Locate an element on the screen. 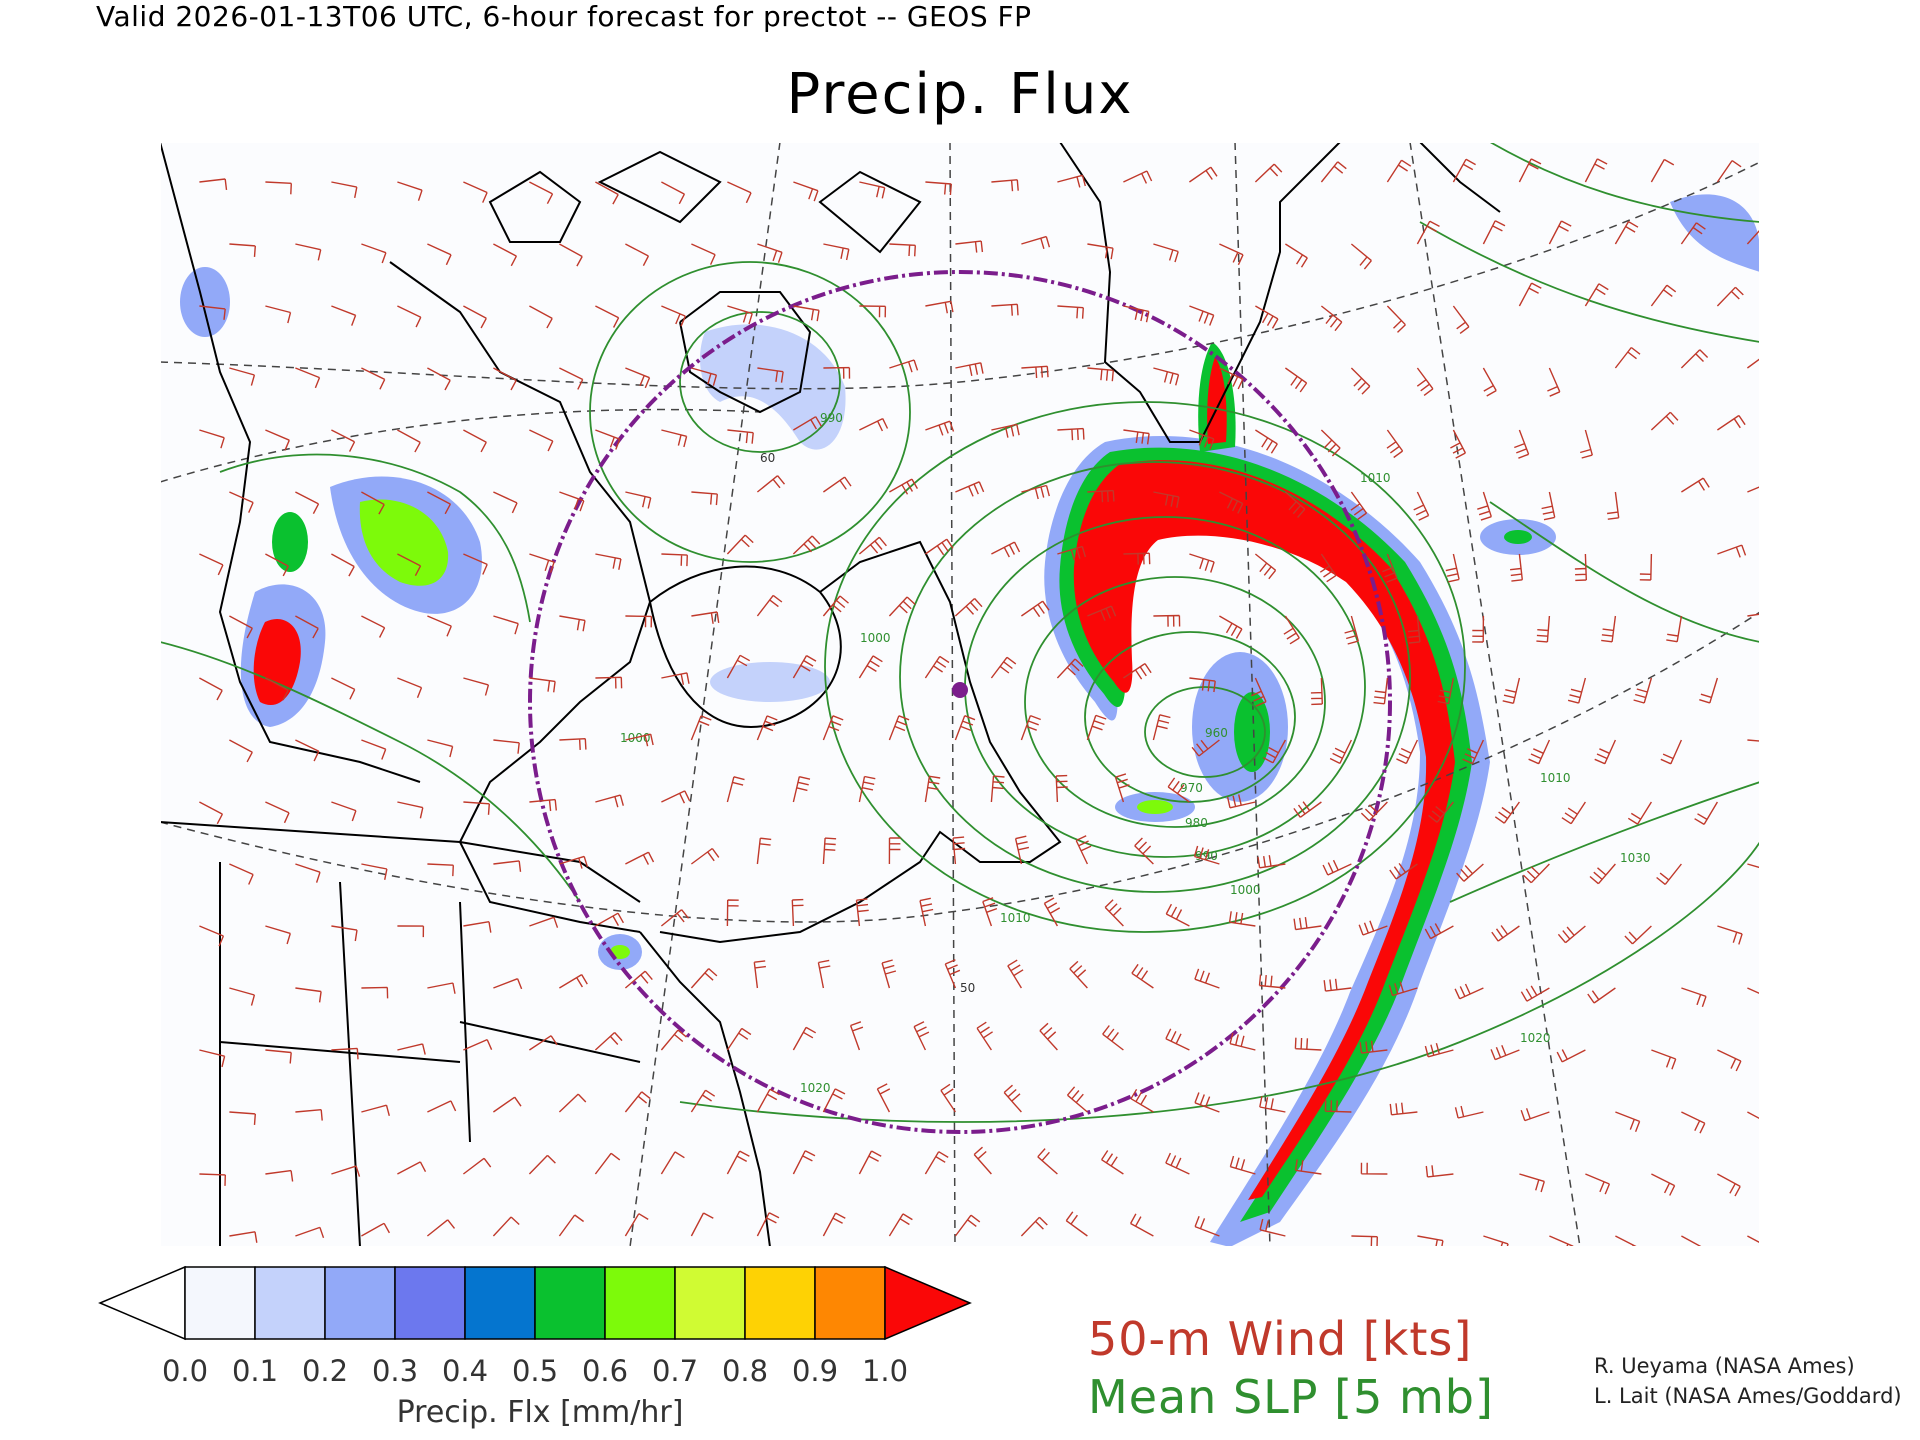 This screenshot has width=1920, height=1440. colorbar-tick: 0.1 is located at coordinates (255, 1371).